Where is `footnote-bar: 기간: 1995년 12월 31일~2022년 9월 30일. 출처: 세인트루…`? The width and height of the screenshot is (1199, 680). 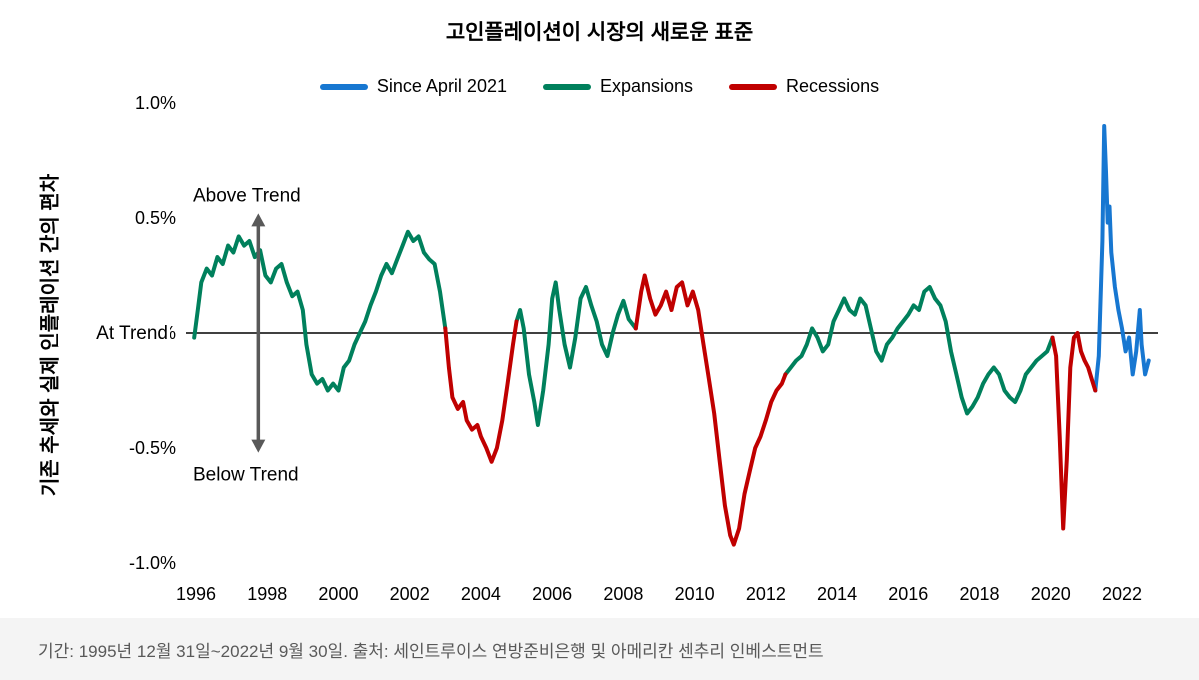 footnote-bar: 기간: 1995년 12월 31일~2022년 9월 30일. 출처: 세인트루… is located at coordinates (599, 649).